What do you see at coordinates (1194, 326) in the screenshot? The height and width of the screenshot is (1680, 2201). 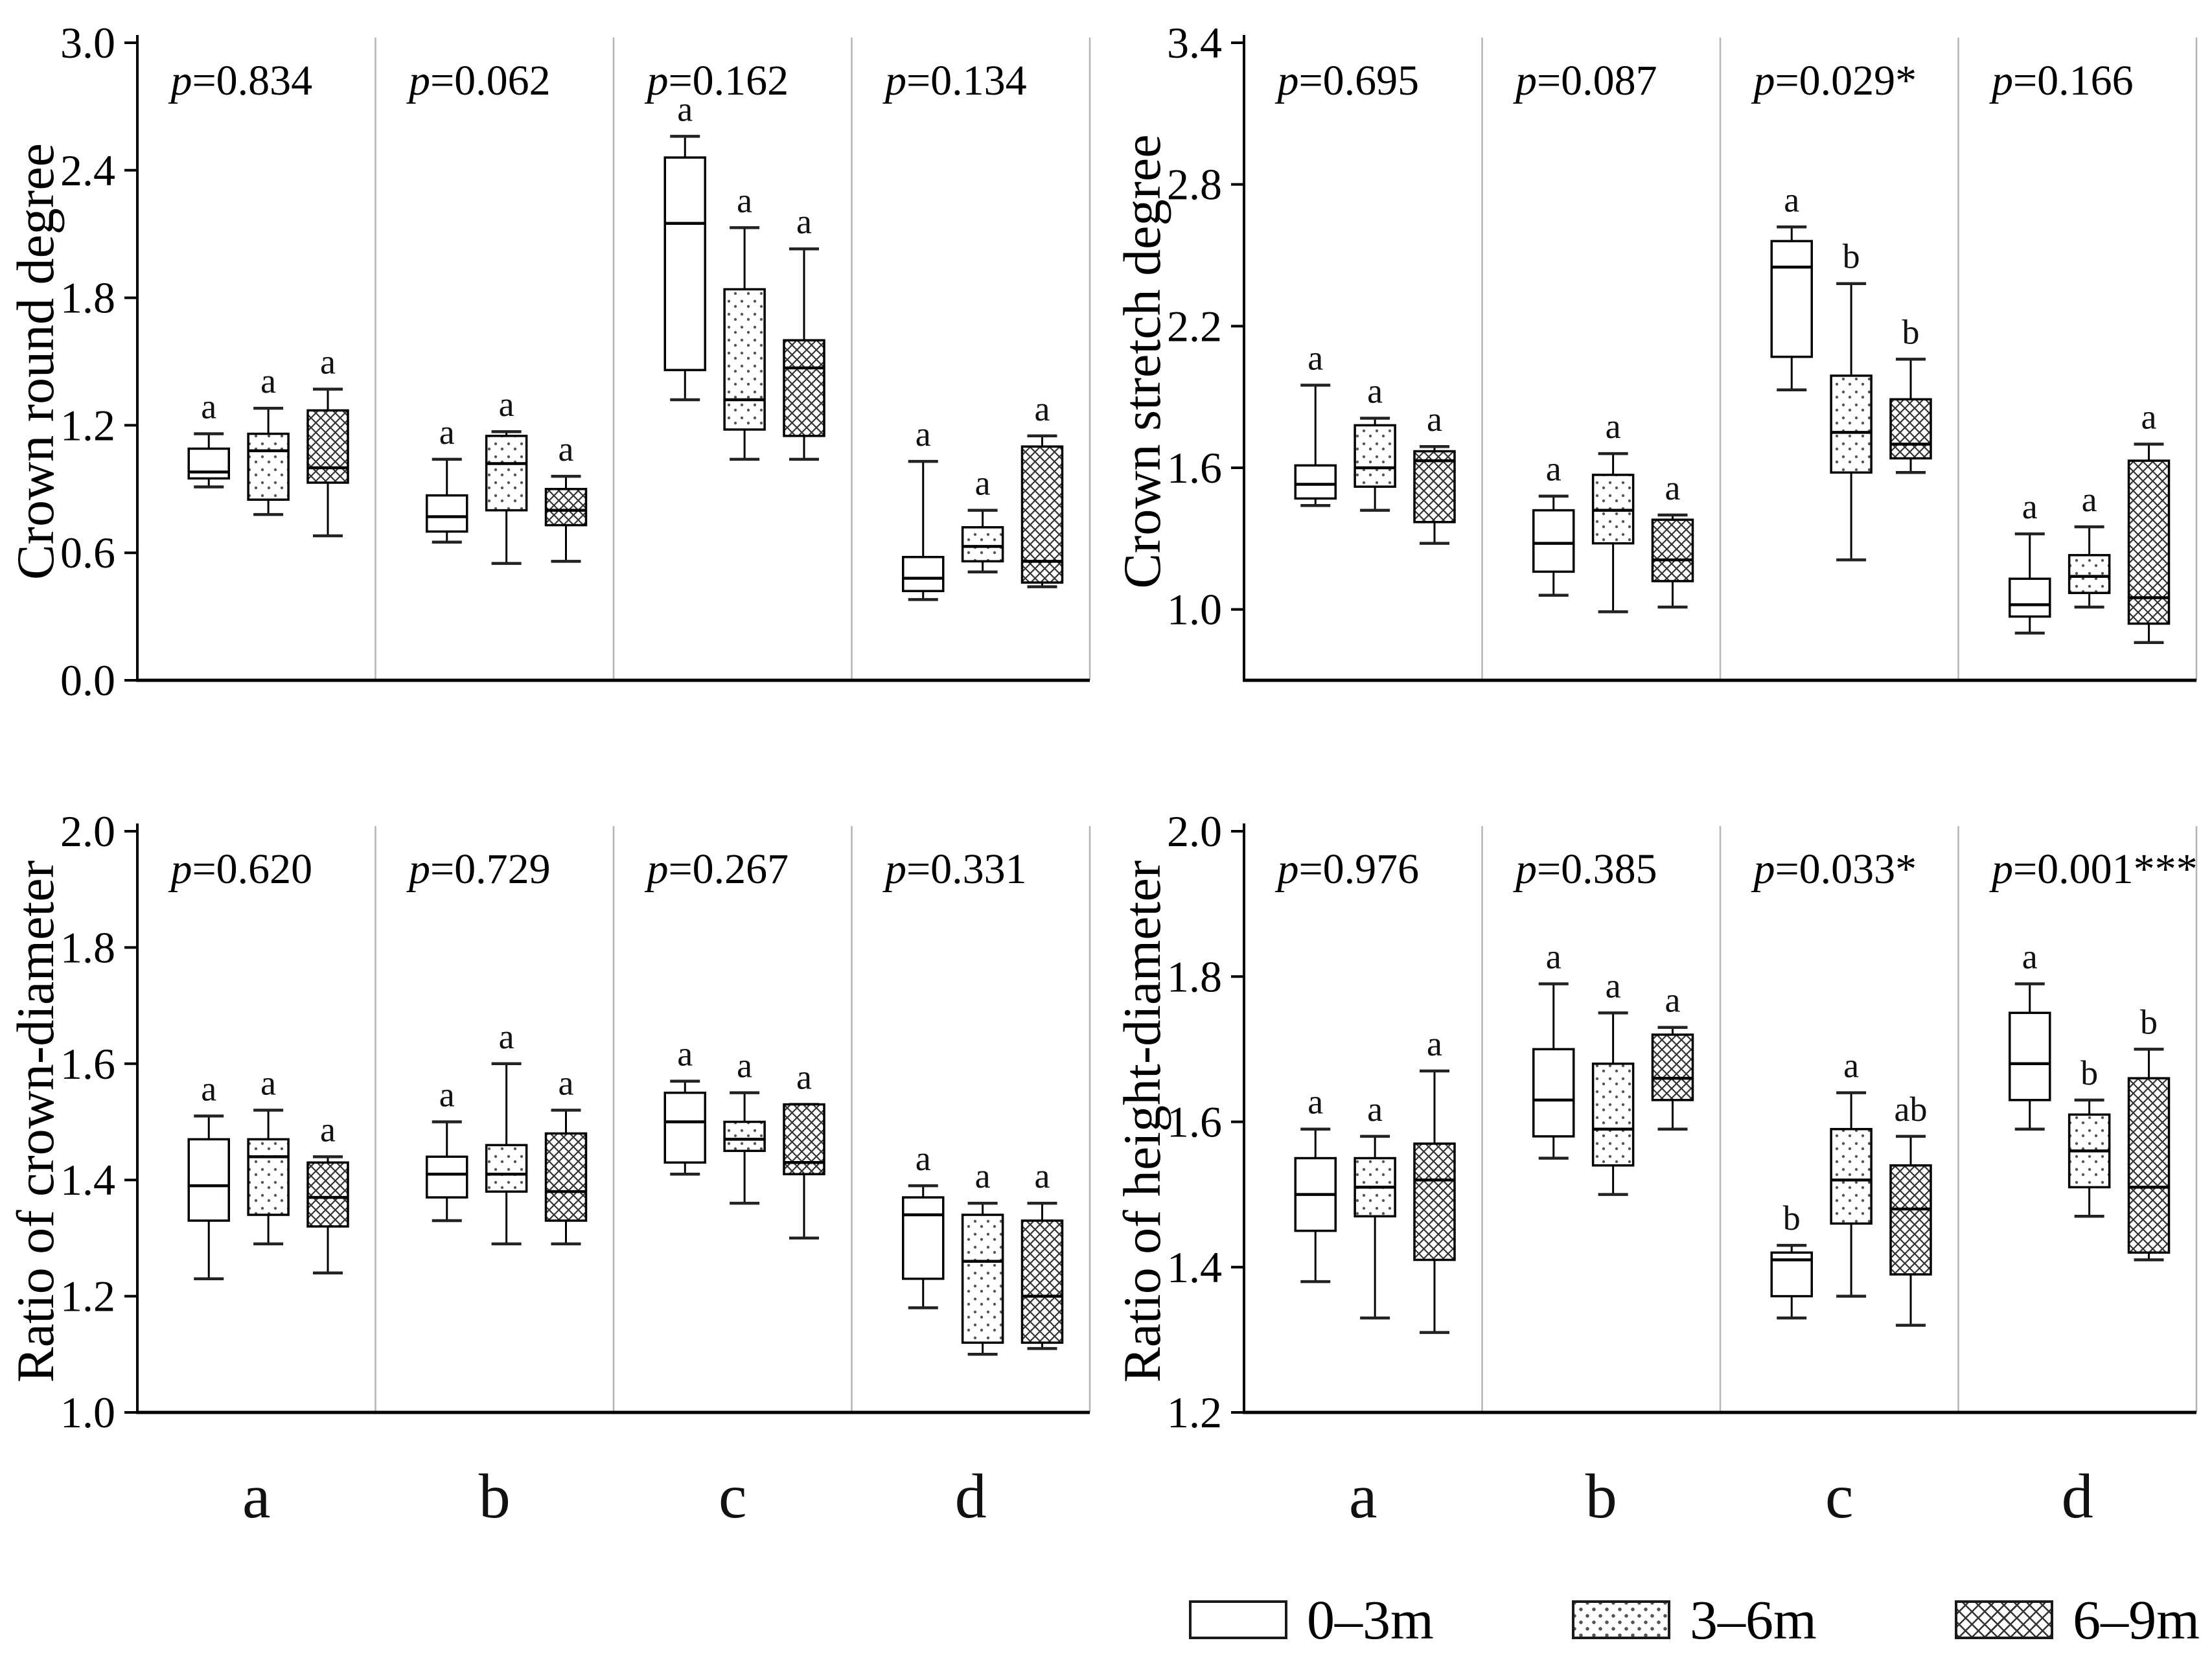 I see `y-tick-label: 2.2` at bounding box center [1194, 326].